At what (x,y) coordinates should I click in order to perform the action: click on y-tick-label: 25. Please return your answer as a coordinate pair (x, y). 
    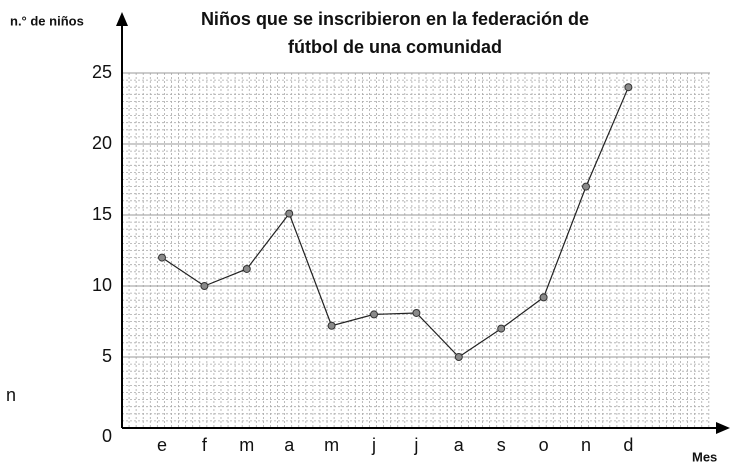
    Looking at the image, I should click on (102, 72).